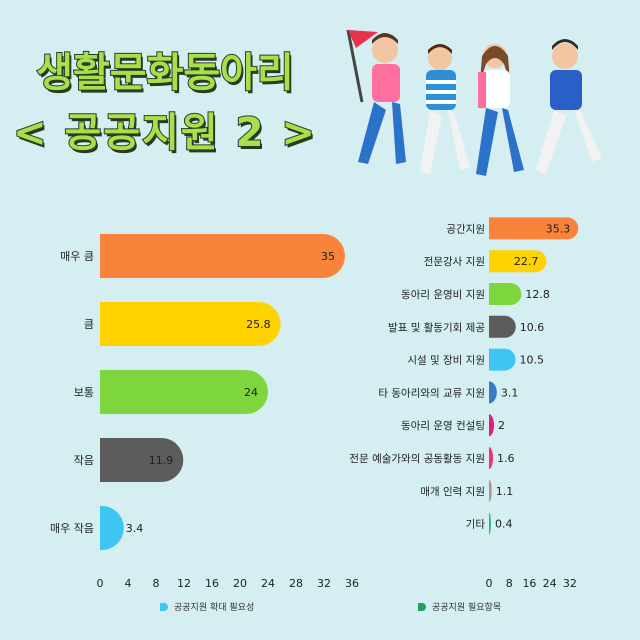 The height and width of the screenshot is (640, 640). Describe the element at coordinates (72, 528) in the screenshot. I see `left-category-label-4: 매우 작음` at that location.